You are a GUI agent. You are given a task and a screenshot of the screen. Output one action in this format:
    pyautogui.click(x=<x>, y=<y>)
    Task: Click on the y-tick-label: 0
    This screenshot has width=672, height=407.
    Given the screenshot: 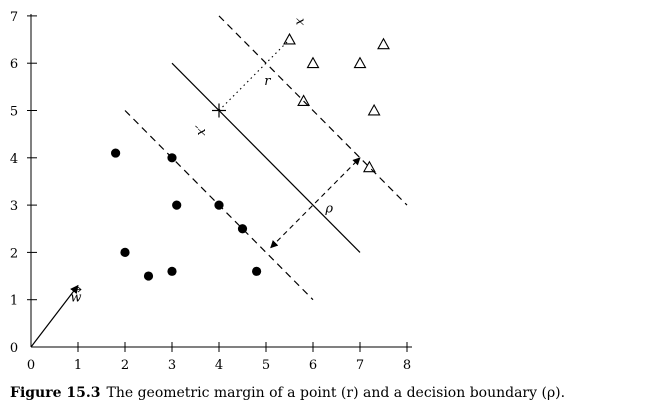 What is the action you would take?
    pyautogui.click(x=14, y=348)
    